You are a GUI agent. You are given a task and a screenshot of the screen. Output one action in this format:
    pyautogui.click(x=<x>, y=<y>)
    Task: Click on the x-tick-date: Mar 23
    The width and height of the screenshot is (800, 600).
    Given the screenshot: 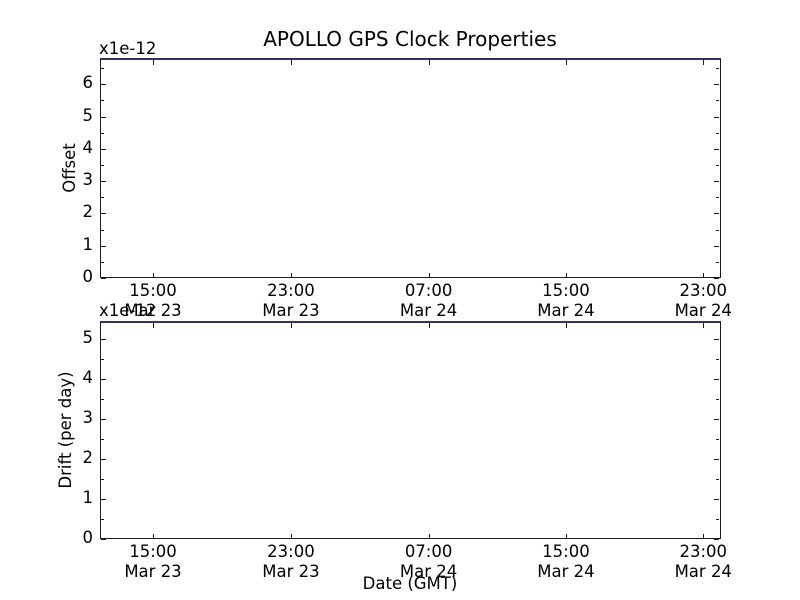 What is the action you would take?
    pyautogui.click(x=153, y=310)
    